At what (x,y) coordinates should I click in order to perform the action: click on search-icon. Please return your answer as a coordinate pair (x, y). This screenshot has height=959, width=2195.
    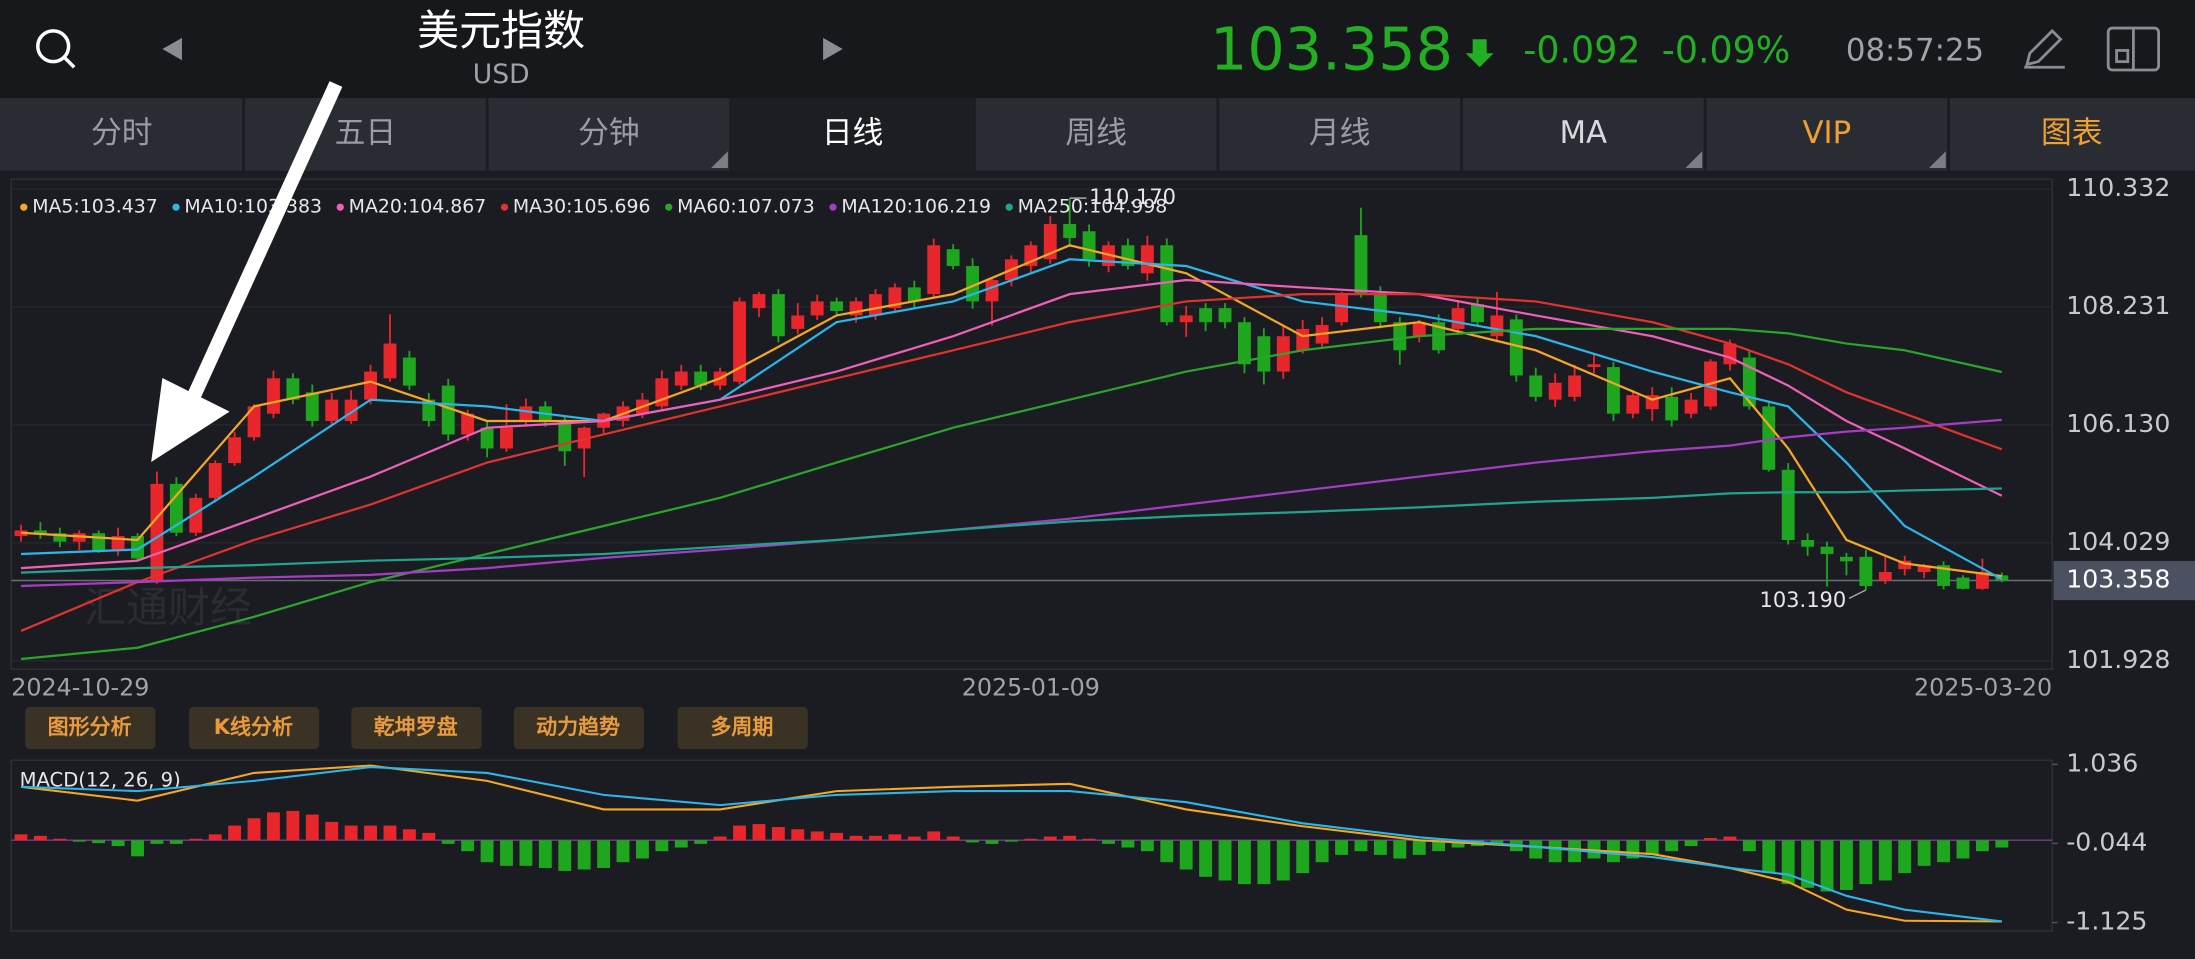
    Looking at the image, I should click on (56, 49).